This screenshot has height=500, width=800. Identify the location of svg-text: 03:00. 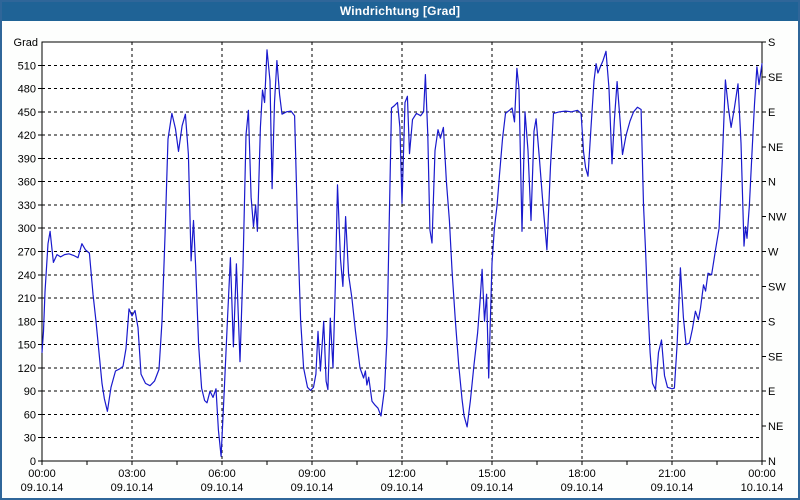
(132, 474).